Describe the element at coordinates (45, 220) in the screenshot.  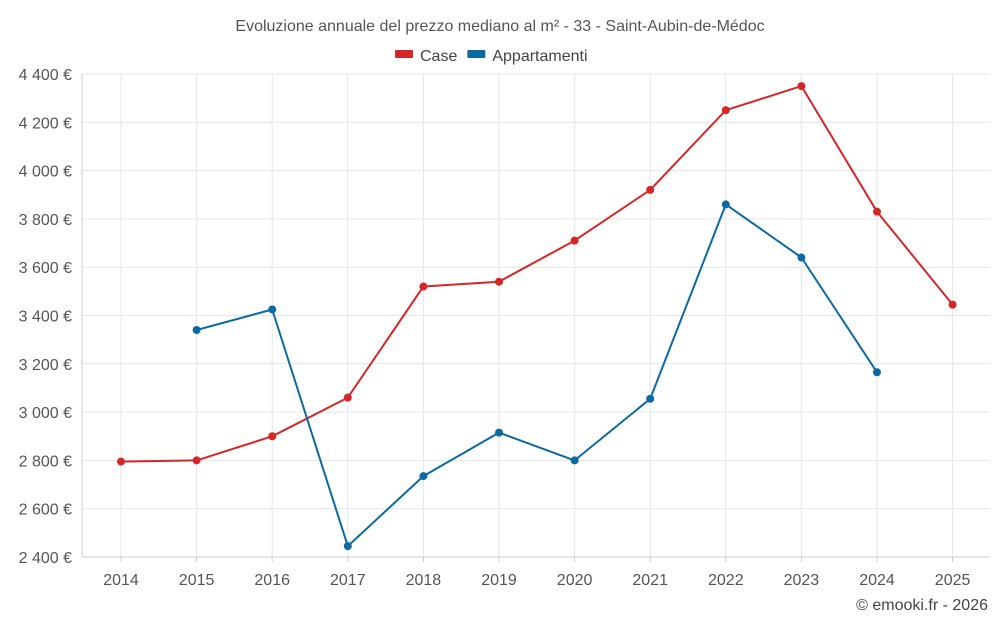
I see `y-tick-label: 3 800 €` at that location.